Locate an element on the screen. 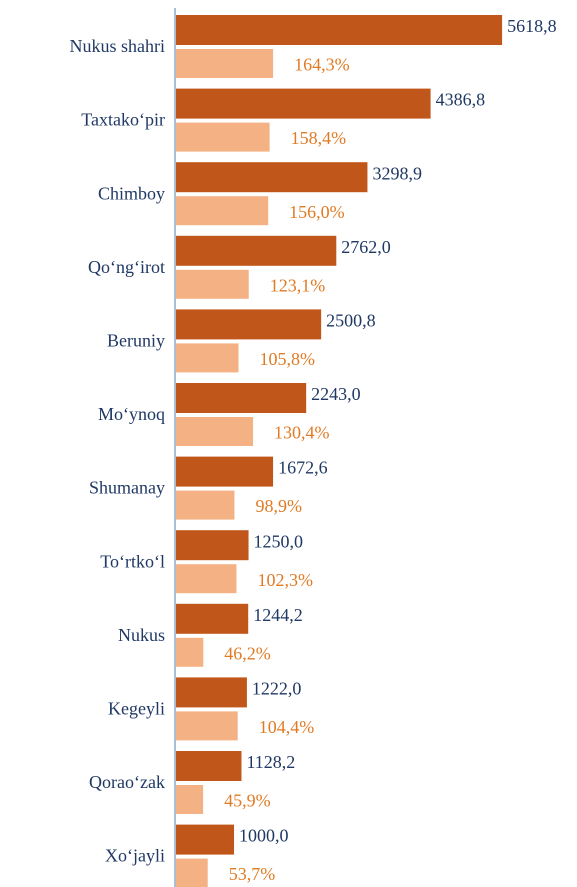 Image resolution: width=577 pixels, height=887 pixels. category-label: Chimboy is located at coordinates (131, 193).